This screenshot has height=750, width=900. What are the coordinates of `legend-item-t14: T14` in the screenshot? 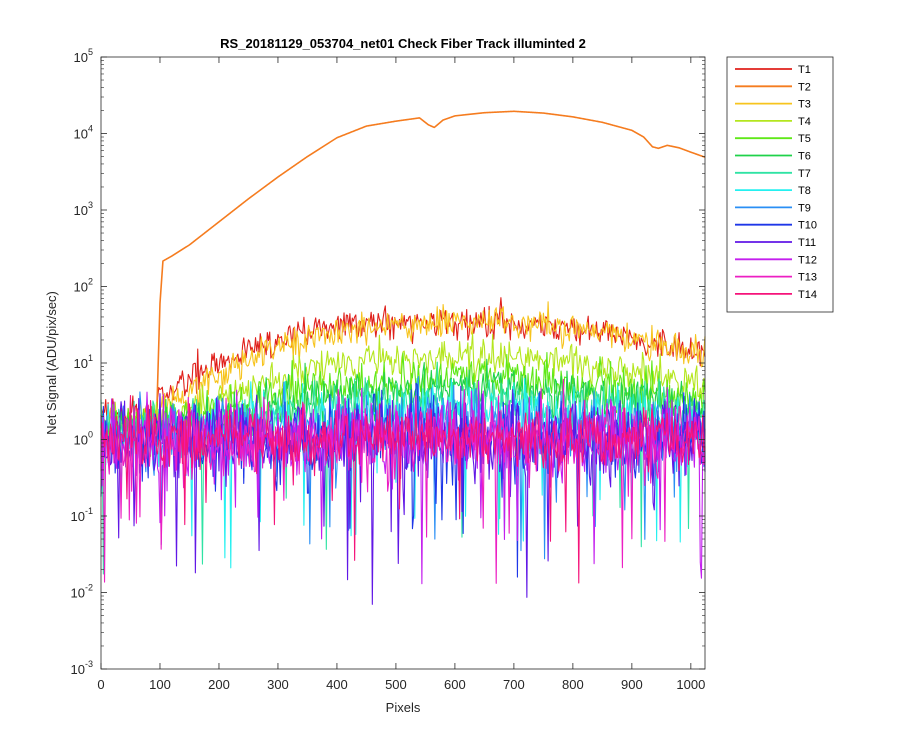 It's located at (776, 295).